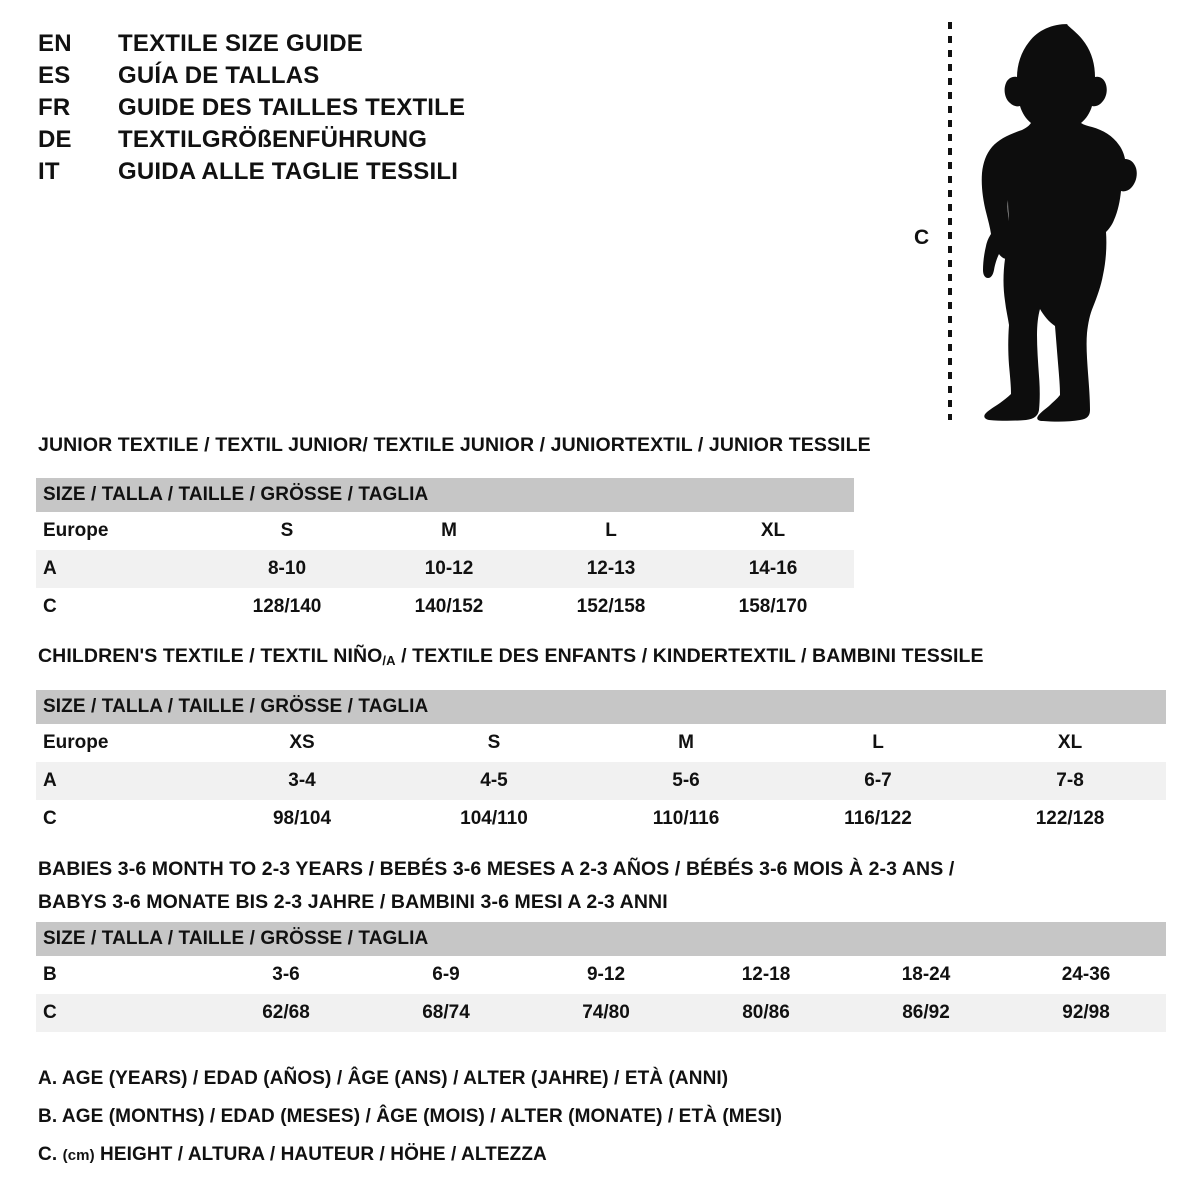 The width and height of the screenshot is (1200, 1200). Describe the element at coordinates (449, 569) in the screenshot. I see `junior-age-m: 10-12` at that location.